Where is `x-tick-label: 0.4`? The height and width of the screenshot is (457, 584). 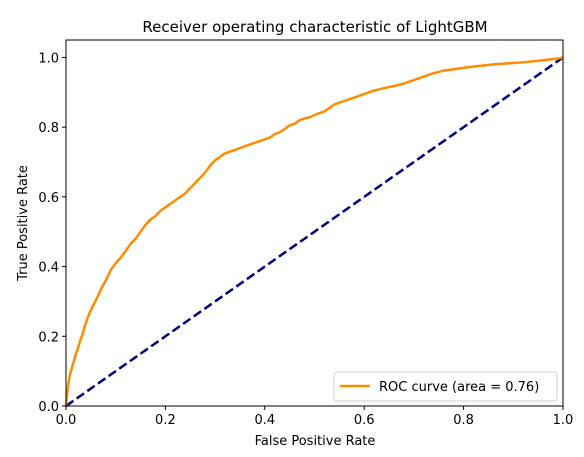
x-tick-label: 0.4 is located at coordinates (264, 420).